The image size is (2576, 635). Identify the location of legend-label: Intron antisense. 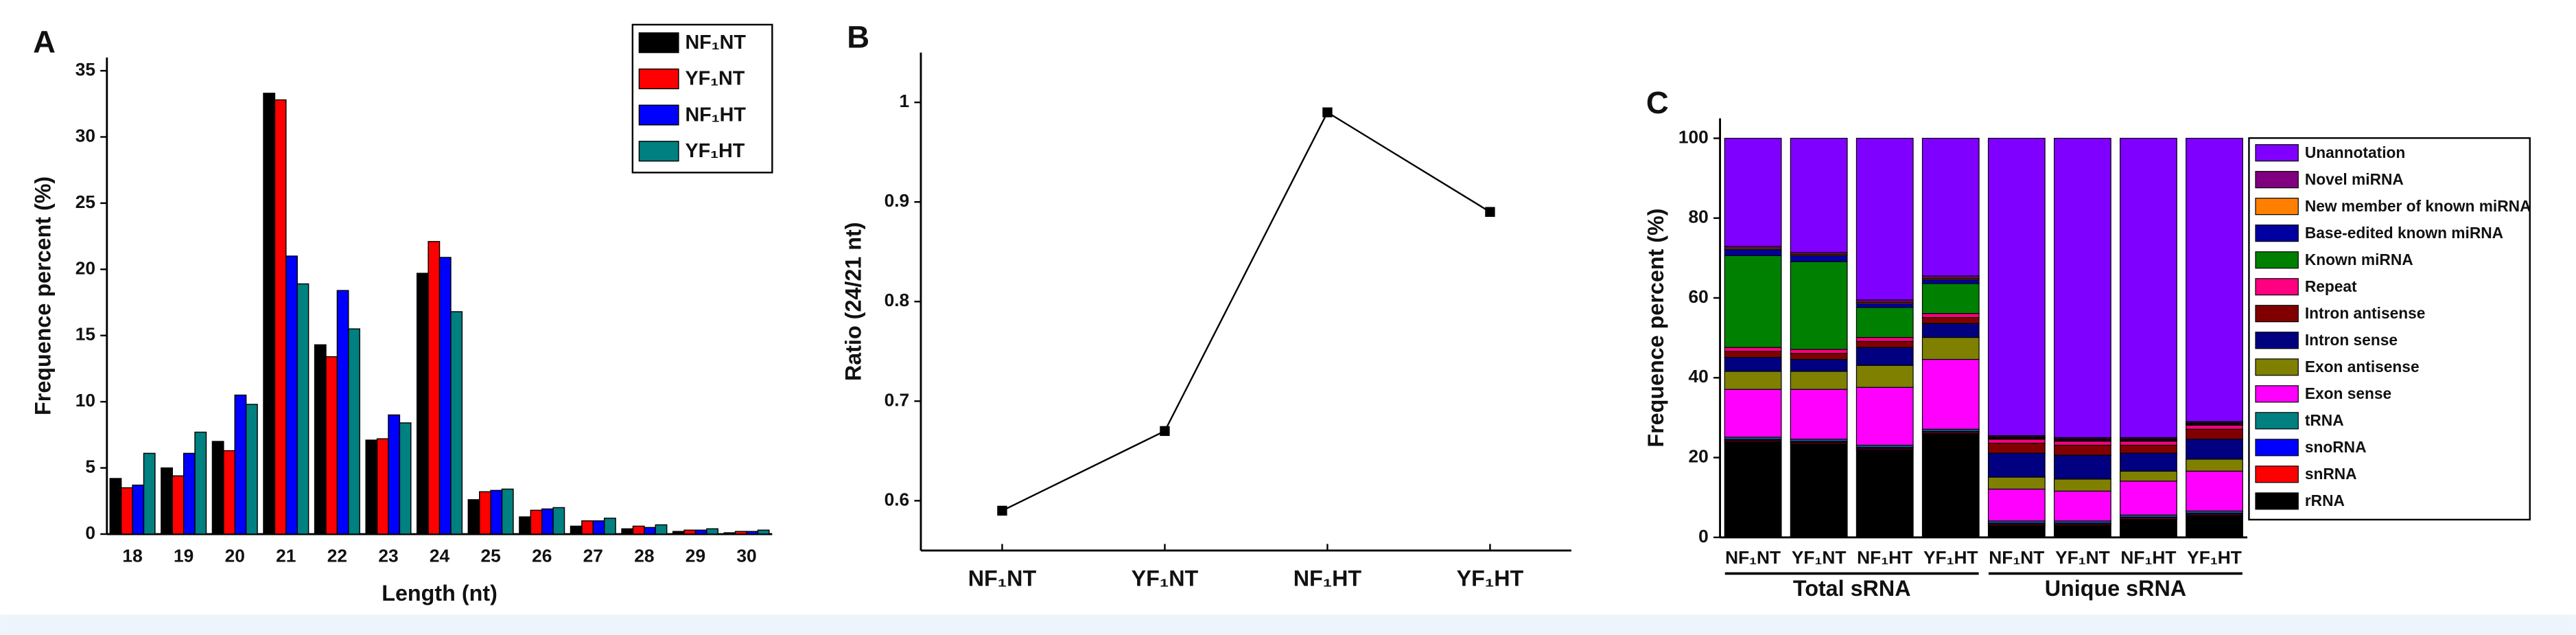
(2365, 313).